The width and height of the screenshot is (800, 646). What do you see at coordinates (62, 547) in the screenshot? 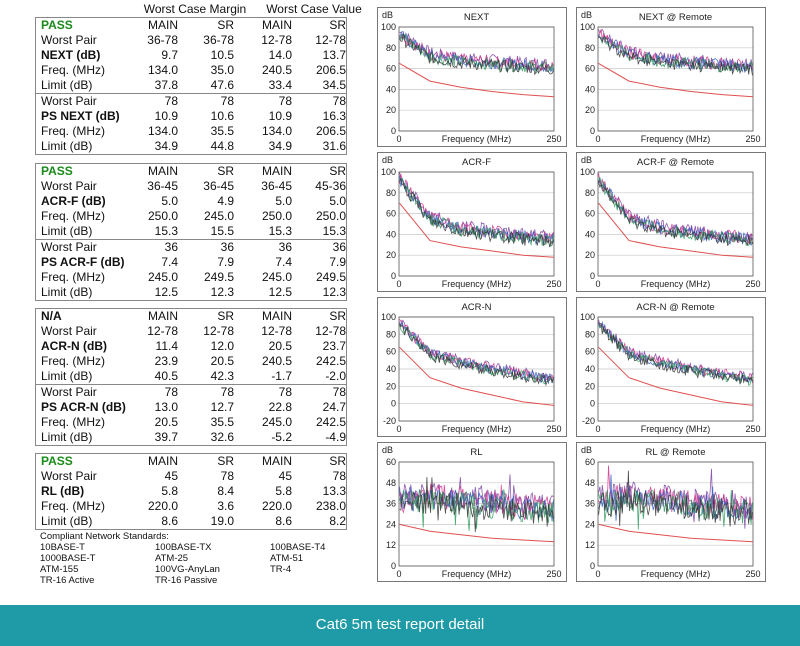
I see `standard-item: 10BASE-T` at bounding box center [62, 547].